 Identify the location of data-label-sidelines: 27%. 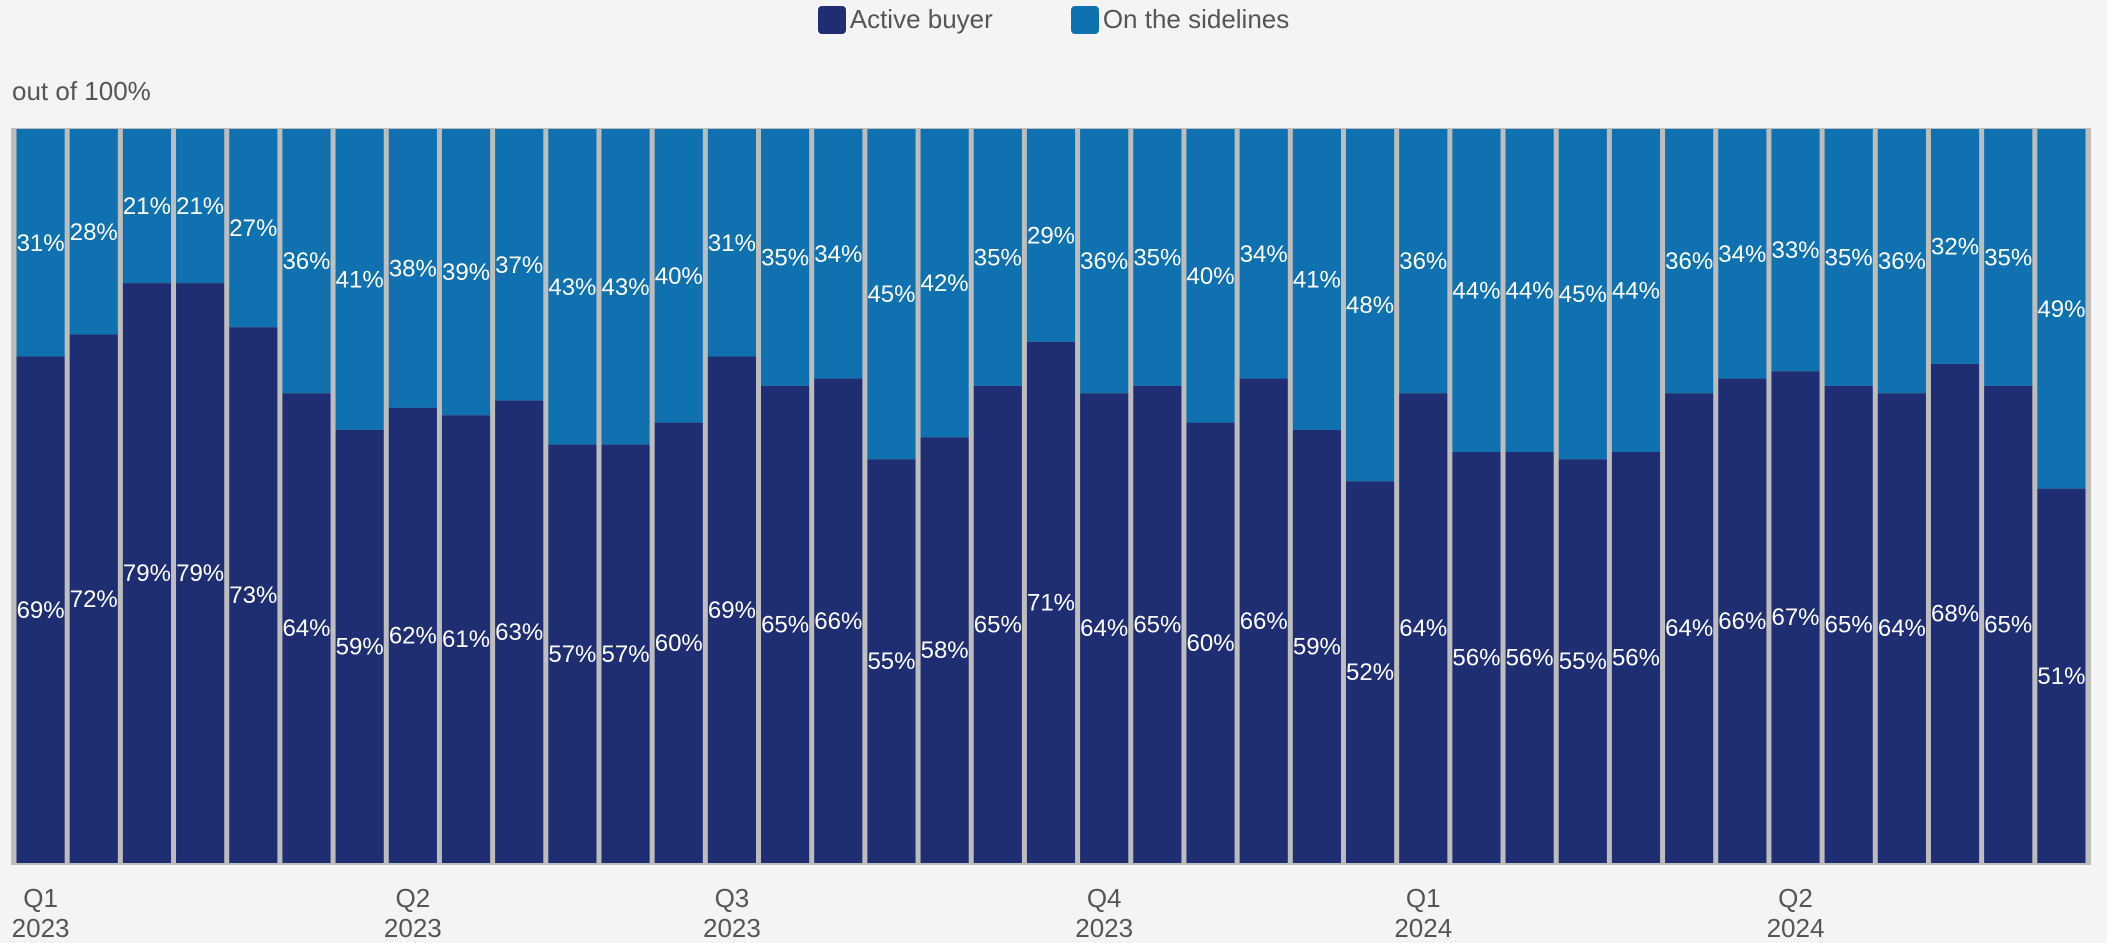
(253, 228).